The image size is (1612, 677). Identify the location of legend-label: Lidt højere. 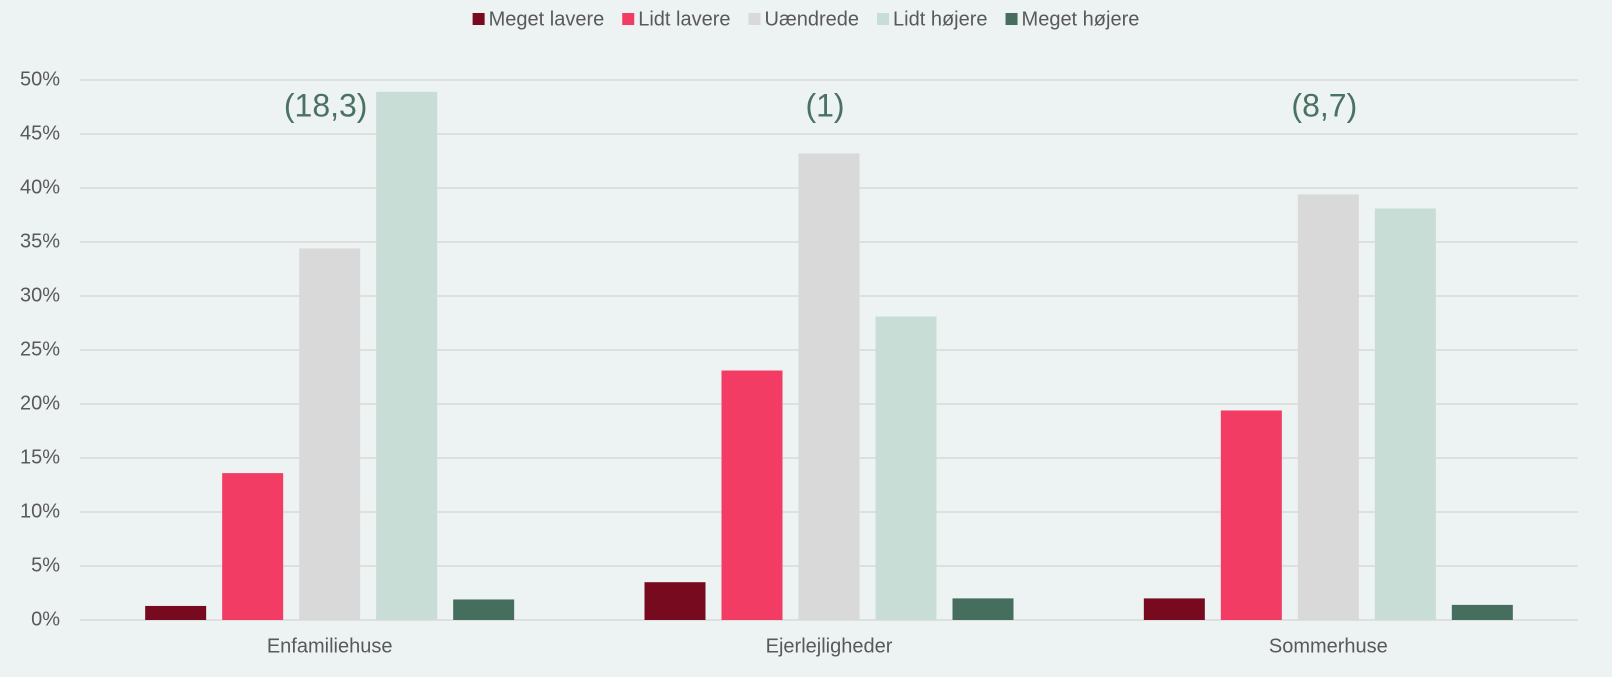
(940, 19).